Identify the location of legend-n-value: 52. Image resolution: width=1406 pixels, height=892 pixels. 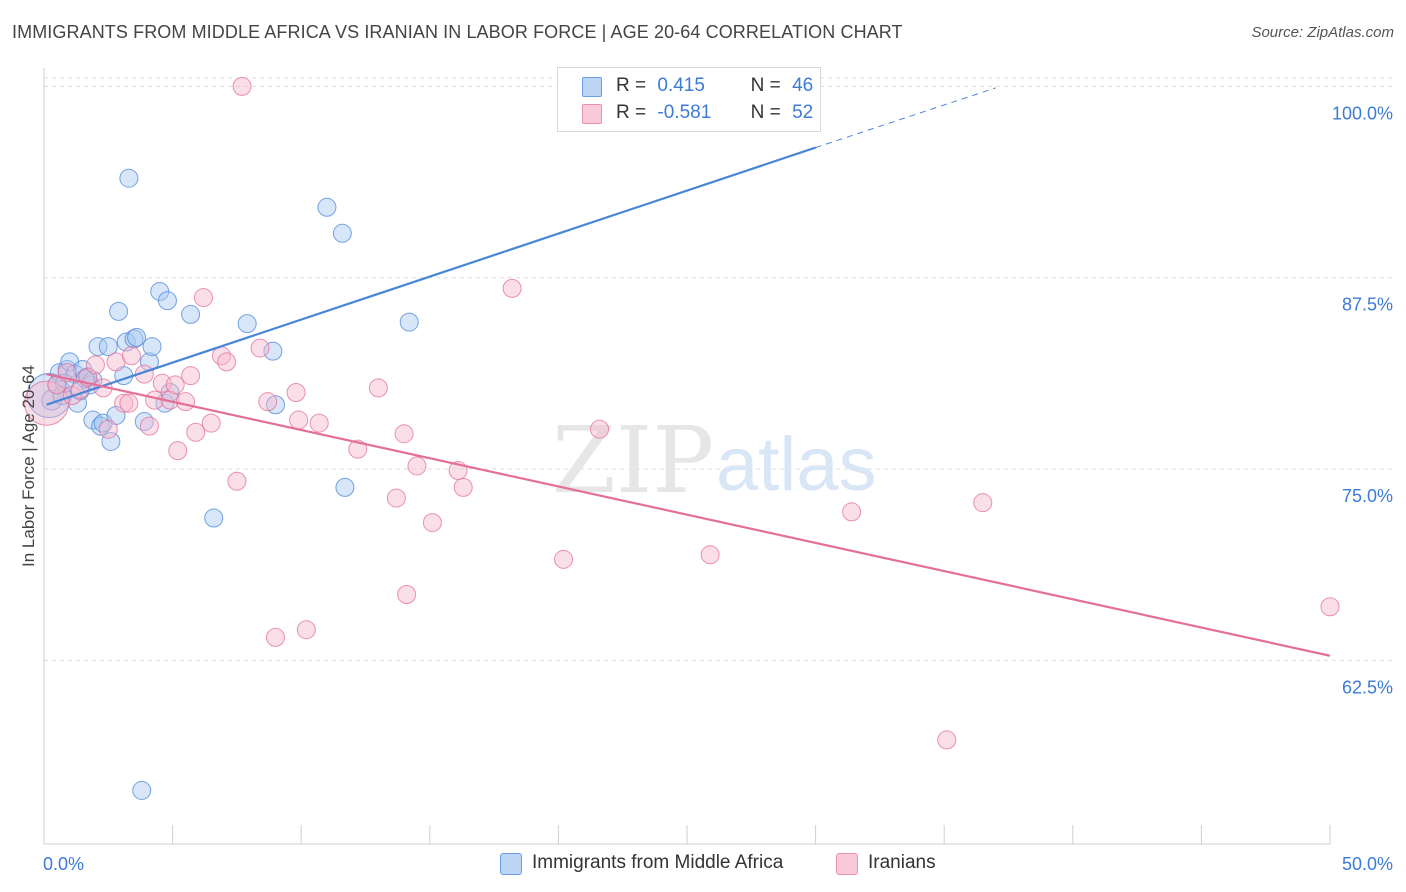
(803, 112).